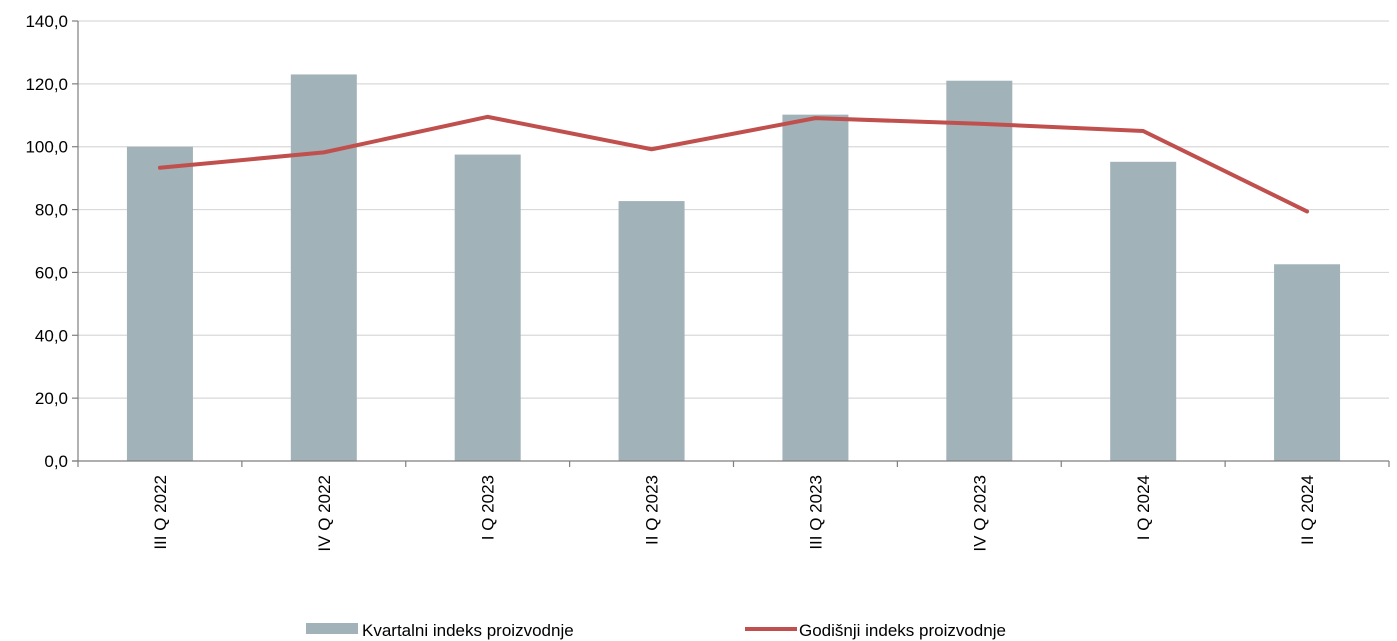 The height and width of the screenshot is (641, 1397). I want to click on line-series-path, so click(733, 164).